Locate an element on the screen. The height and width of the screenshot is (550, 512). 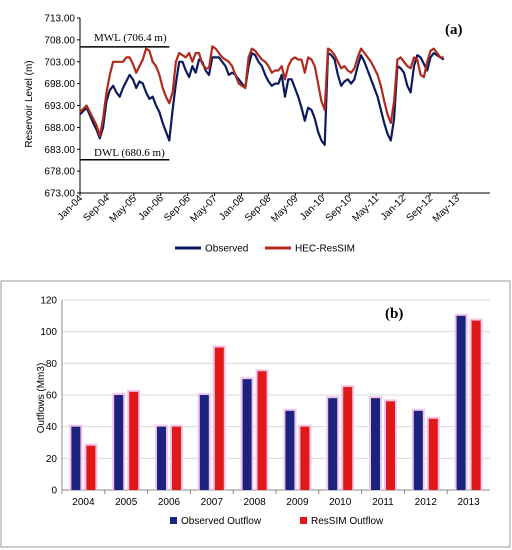
annotation-label: DWL (680.6 m) is located at coordinates (129, 153).